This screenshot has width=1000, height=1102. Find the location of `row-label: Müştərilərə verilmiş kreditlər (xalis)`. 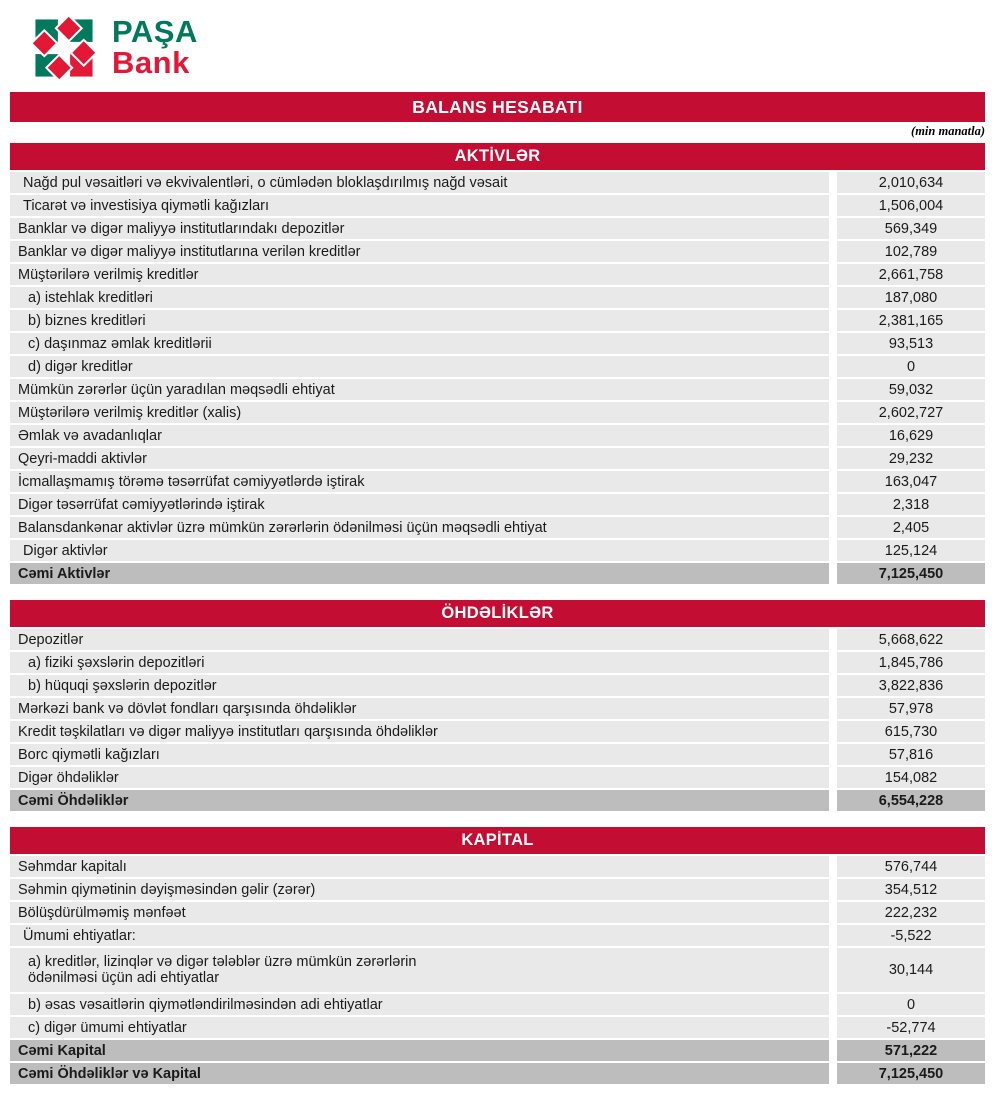

row-label: Müştərilərə verilmiş kreditlər (xalis) is located at coordinates (419, 412).